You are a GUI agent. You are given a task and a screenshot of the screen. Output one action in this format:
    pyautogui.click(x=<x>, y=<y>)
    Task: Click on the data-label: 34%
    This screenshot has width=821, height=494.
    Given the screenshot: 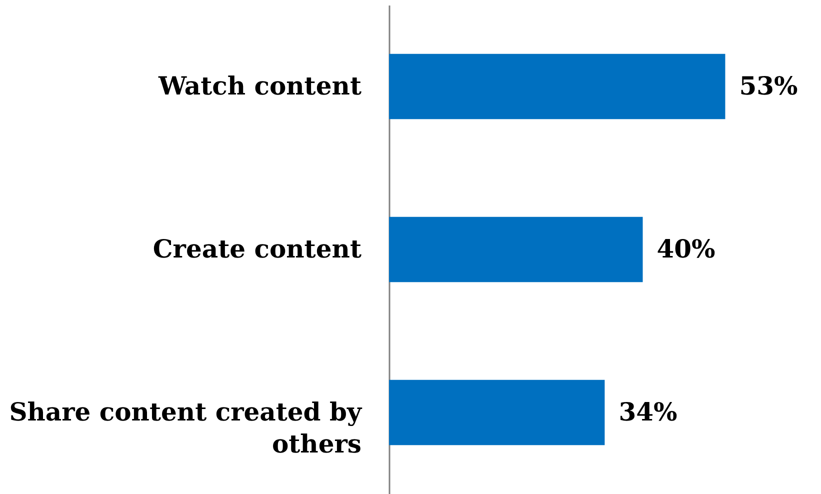 What is the action you would take?
    pyautogui.click(x=648, y=412)
    